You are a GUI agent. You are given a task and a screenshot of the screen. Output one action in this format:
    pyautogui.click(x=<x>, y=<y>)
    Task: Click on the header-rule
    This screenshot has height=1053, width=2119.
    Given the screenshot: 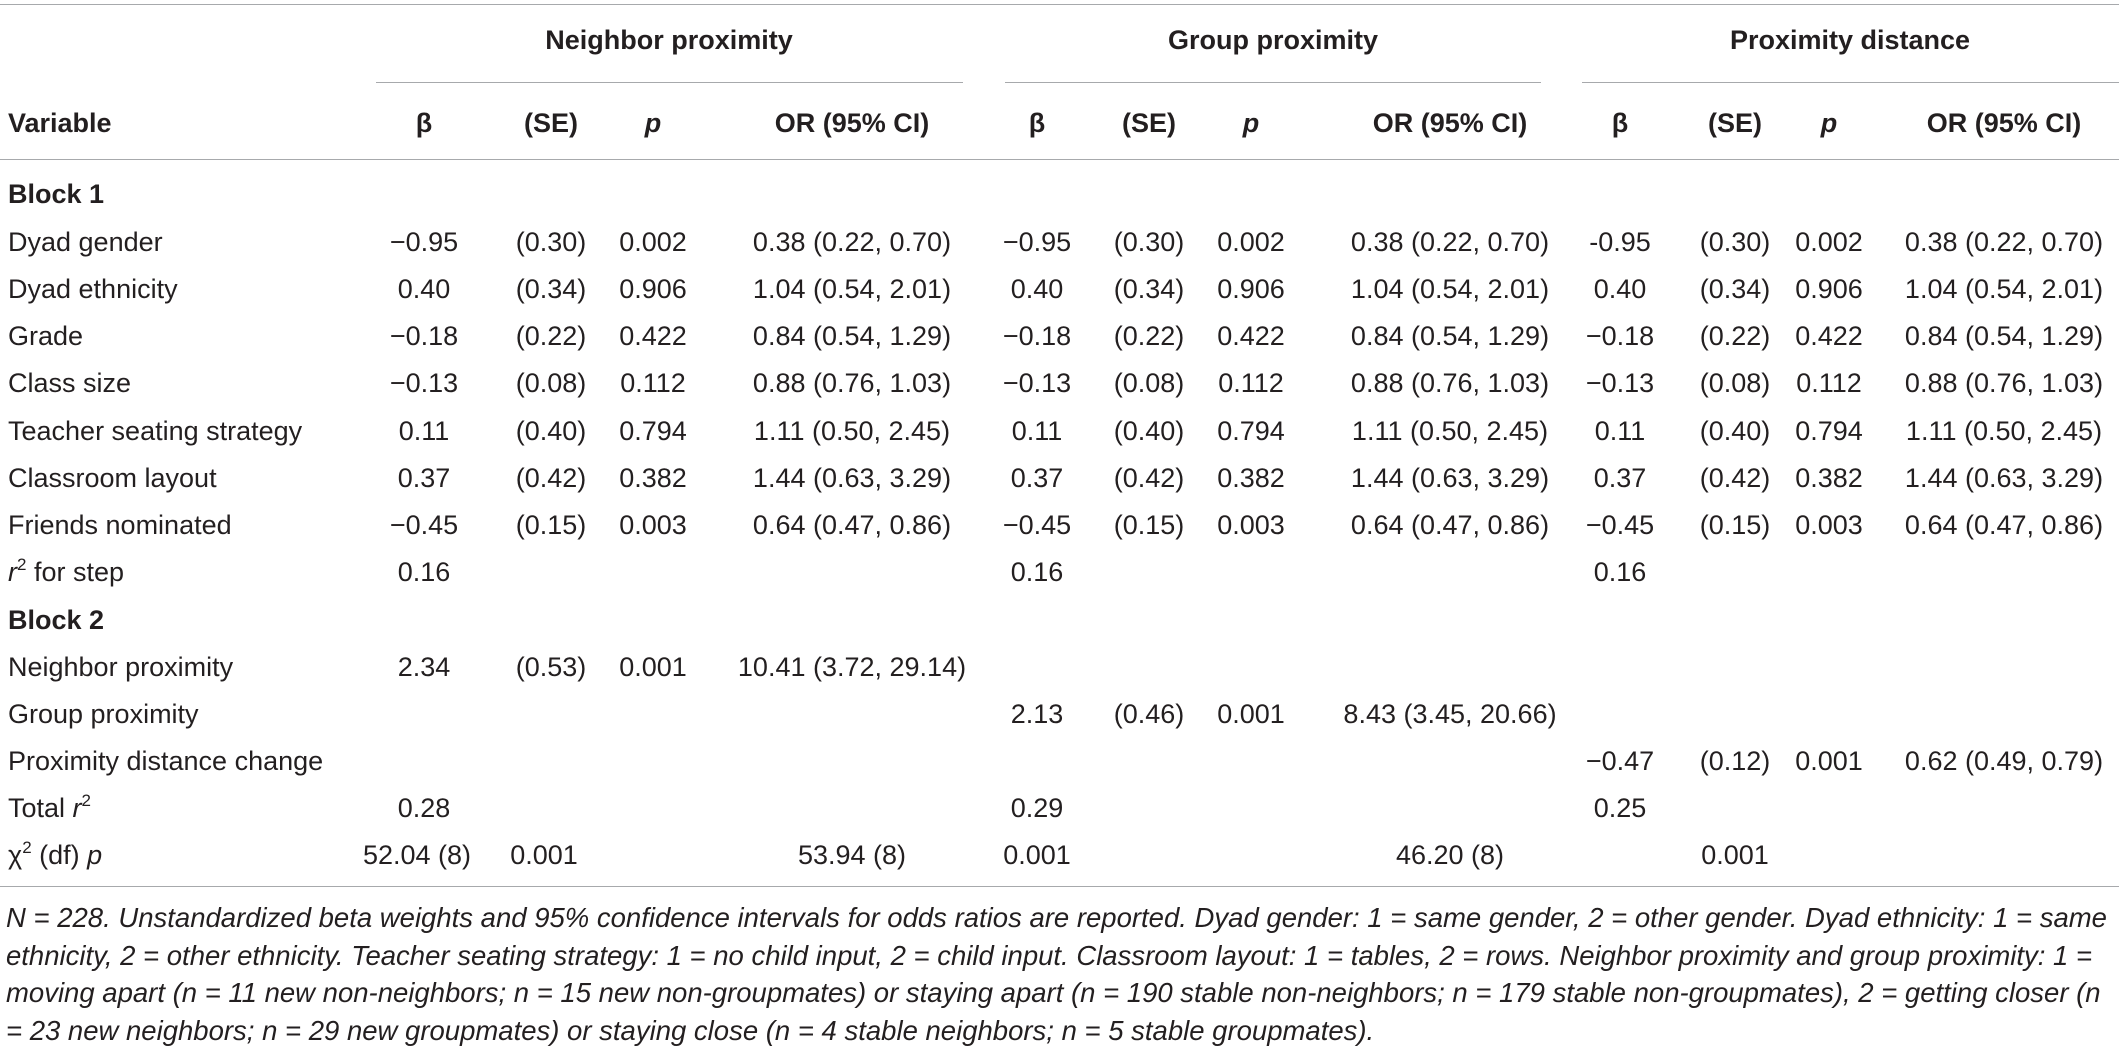 What is the action you would take?
    pyautogui.click(x=1059, y=159)
    